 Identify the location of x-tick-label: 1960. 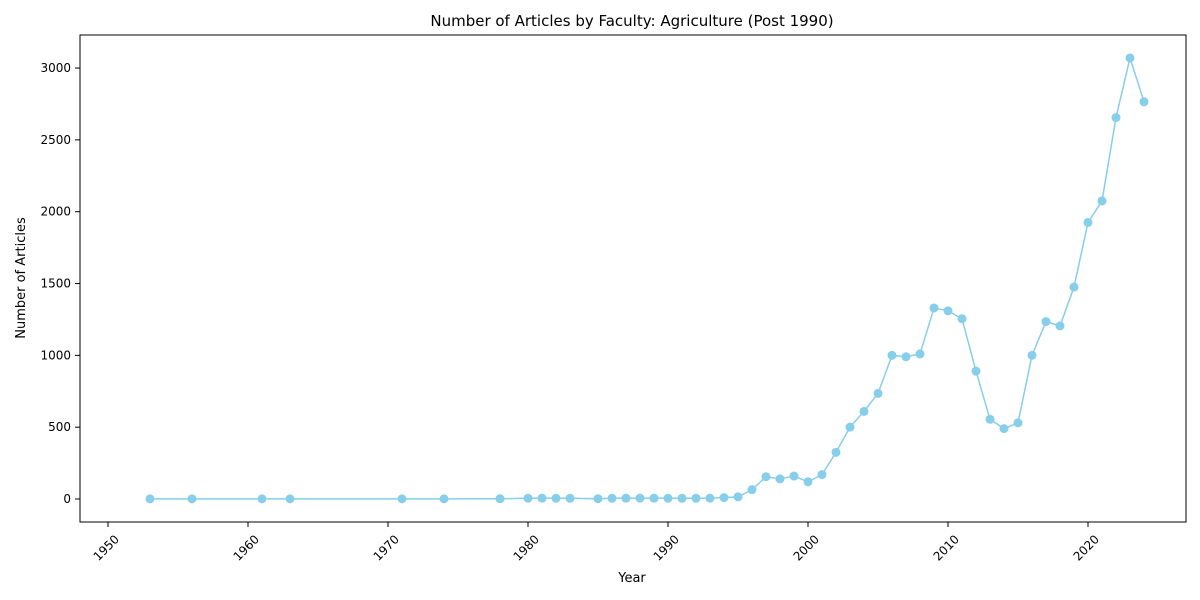
(246, 547).